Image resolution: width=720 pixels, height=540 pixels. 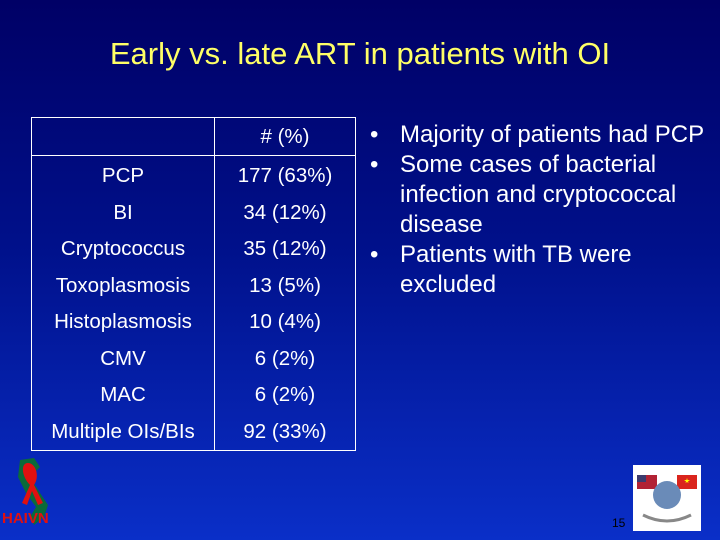 I want to click on flags-icon, so click(x=667, y=499).